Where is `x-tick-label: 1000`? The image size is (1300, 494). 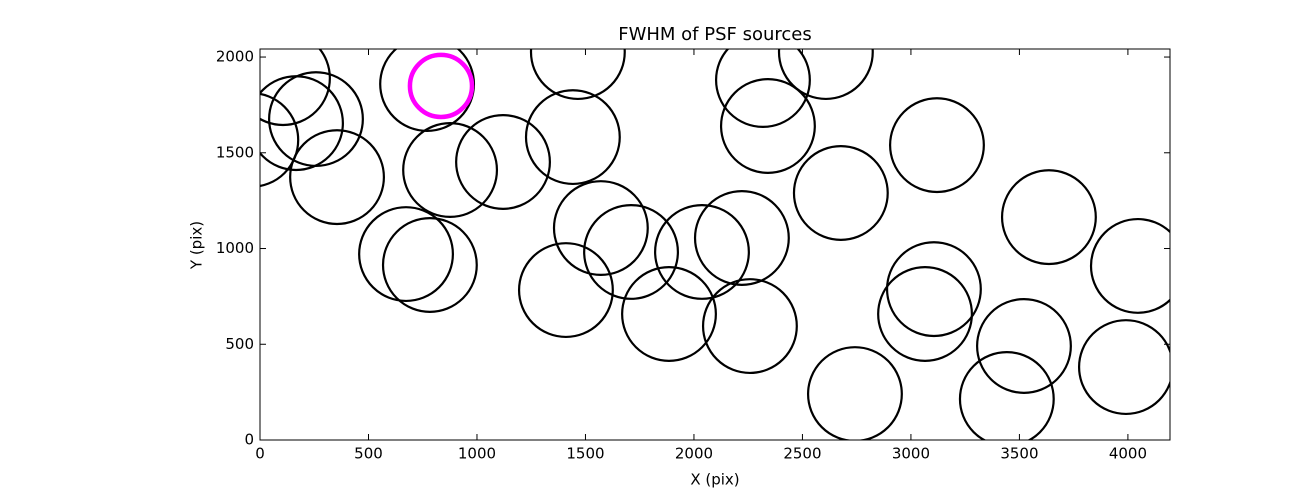 x-tick-label: 1000 is located at coordinates (477, 454).